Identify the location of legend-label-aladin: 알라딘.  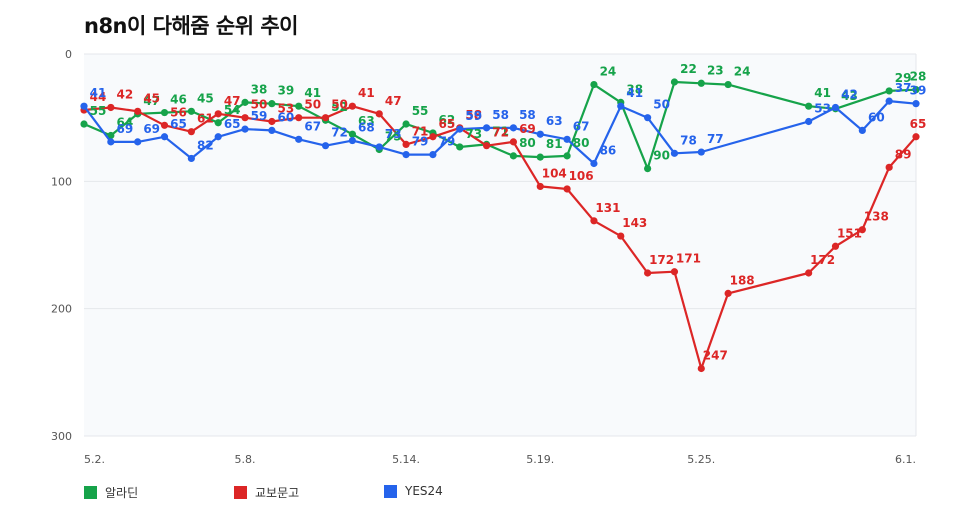
(122, 493).